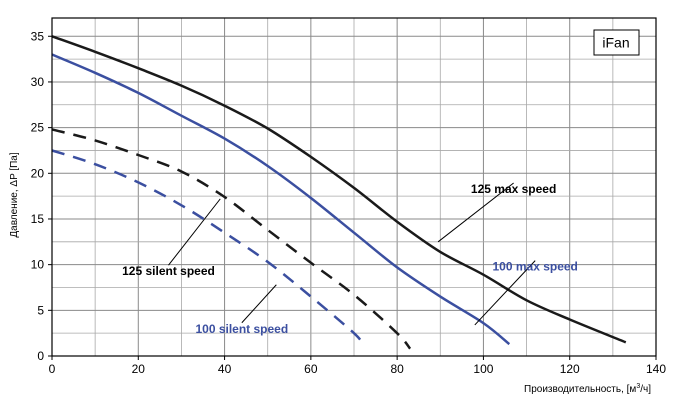  Describe the element at coordinates (40, 356) in the screenshot. I see `y-tick-label: 0` at that location.